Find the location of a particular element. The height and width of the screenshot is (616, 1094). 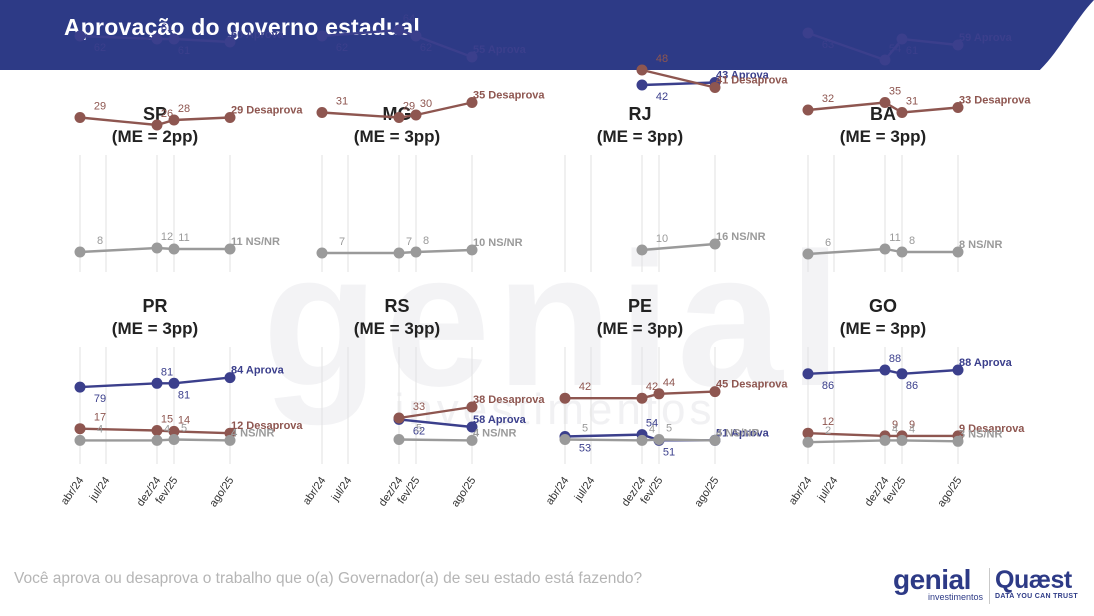

data-label: 53 is located at coordinates (585, 449).